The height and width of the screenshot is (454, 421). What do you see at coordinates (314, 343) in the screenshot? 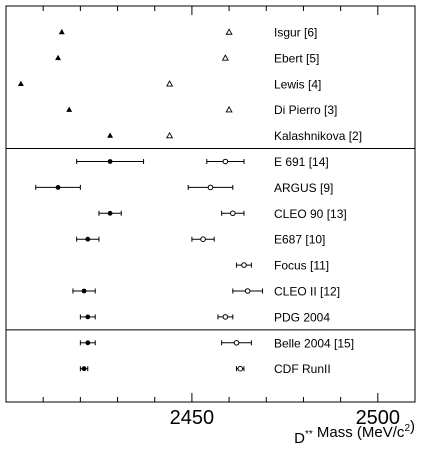
I see `row-label: Belle 2004 [15]` at bounding box center [314, 343].